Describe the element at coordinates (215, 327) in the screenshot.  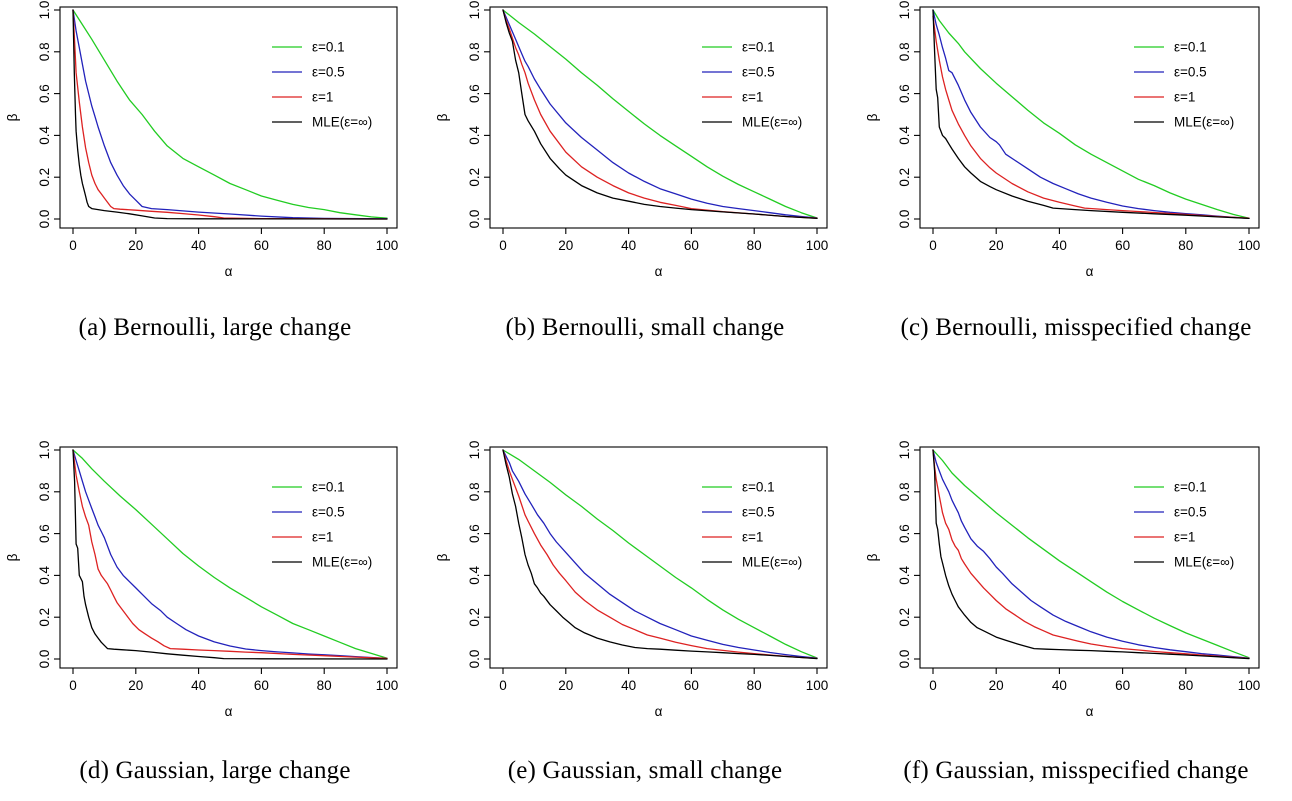
I see `caption-a: (a) Bernoulli, large change` at that location.